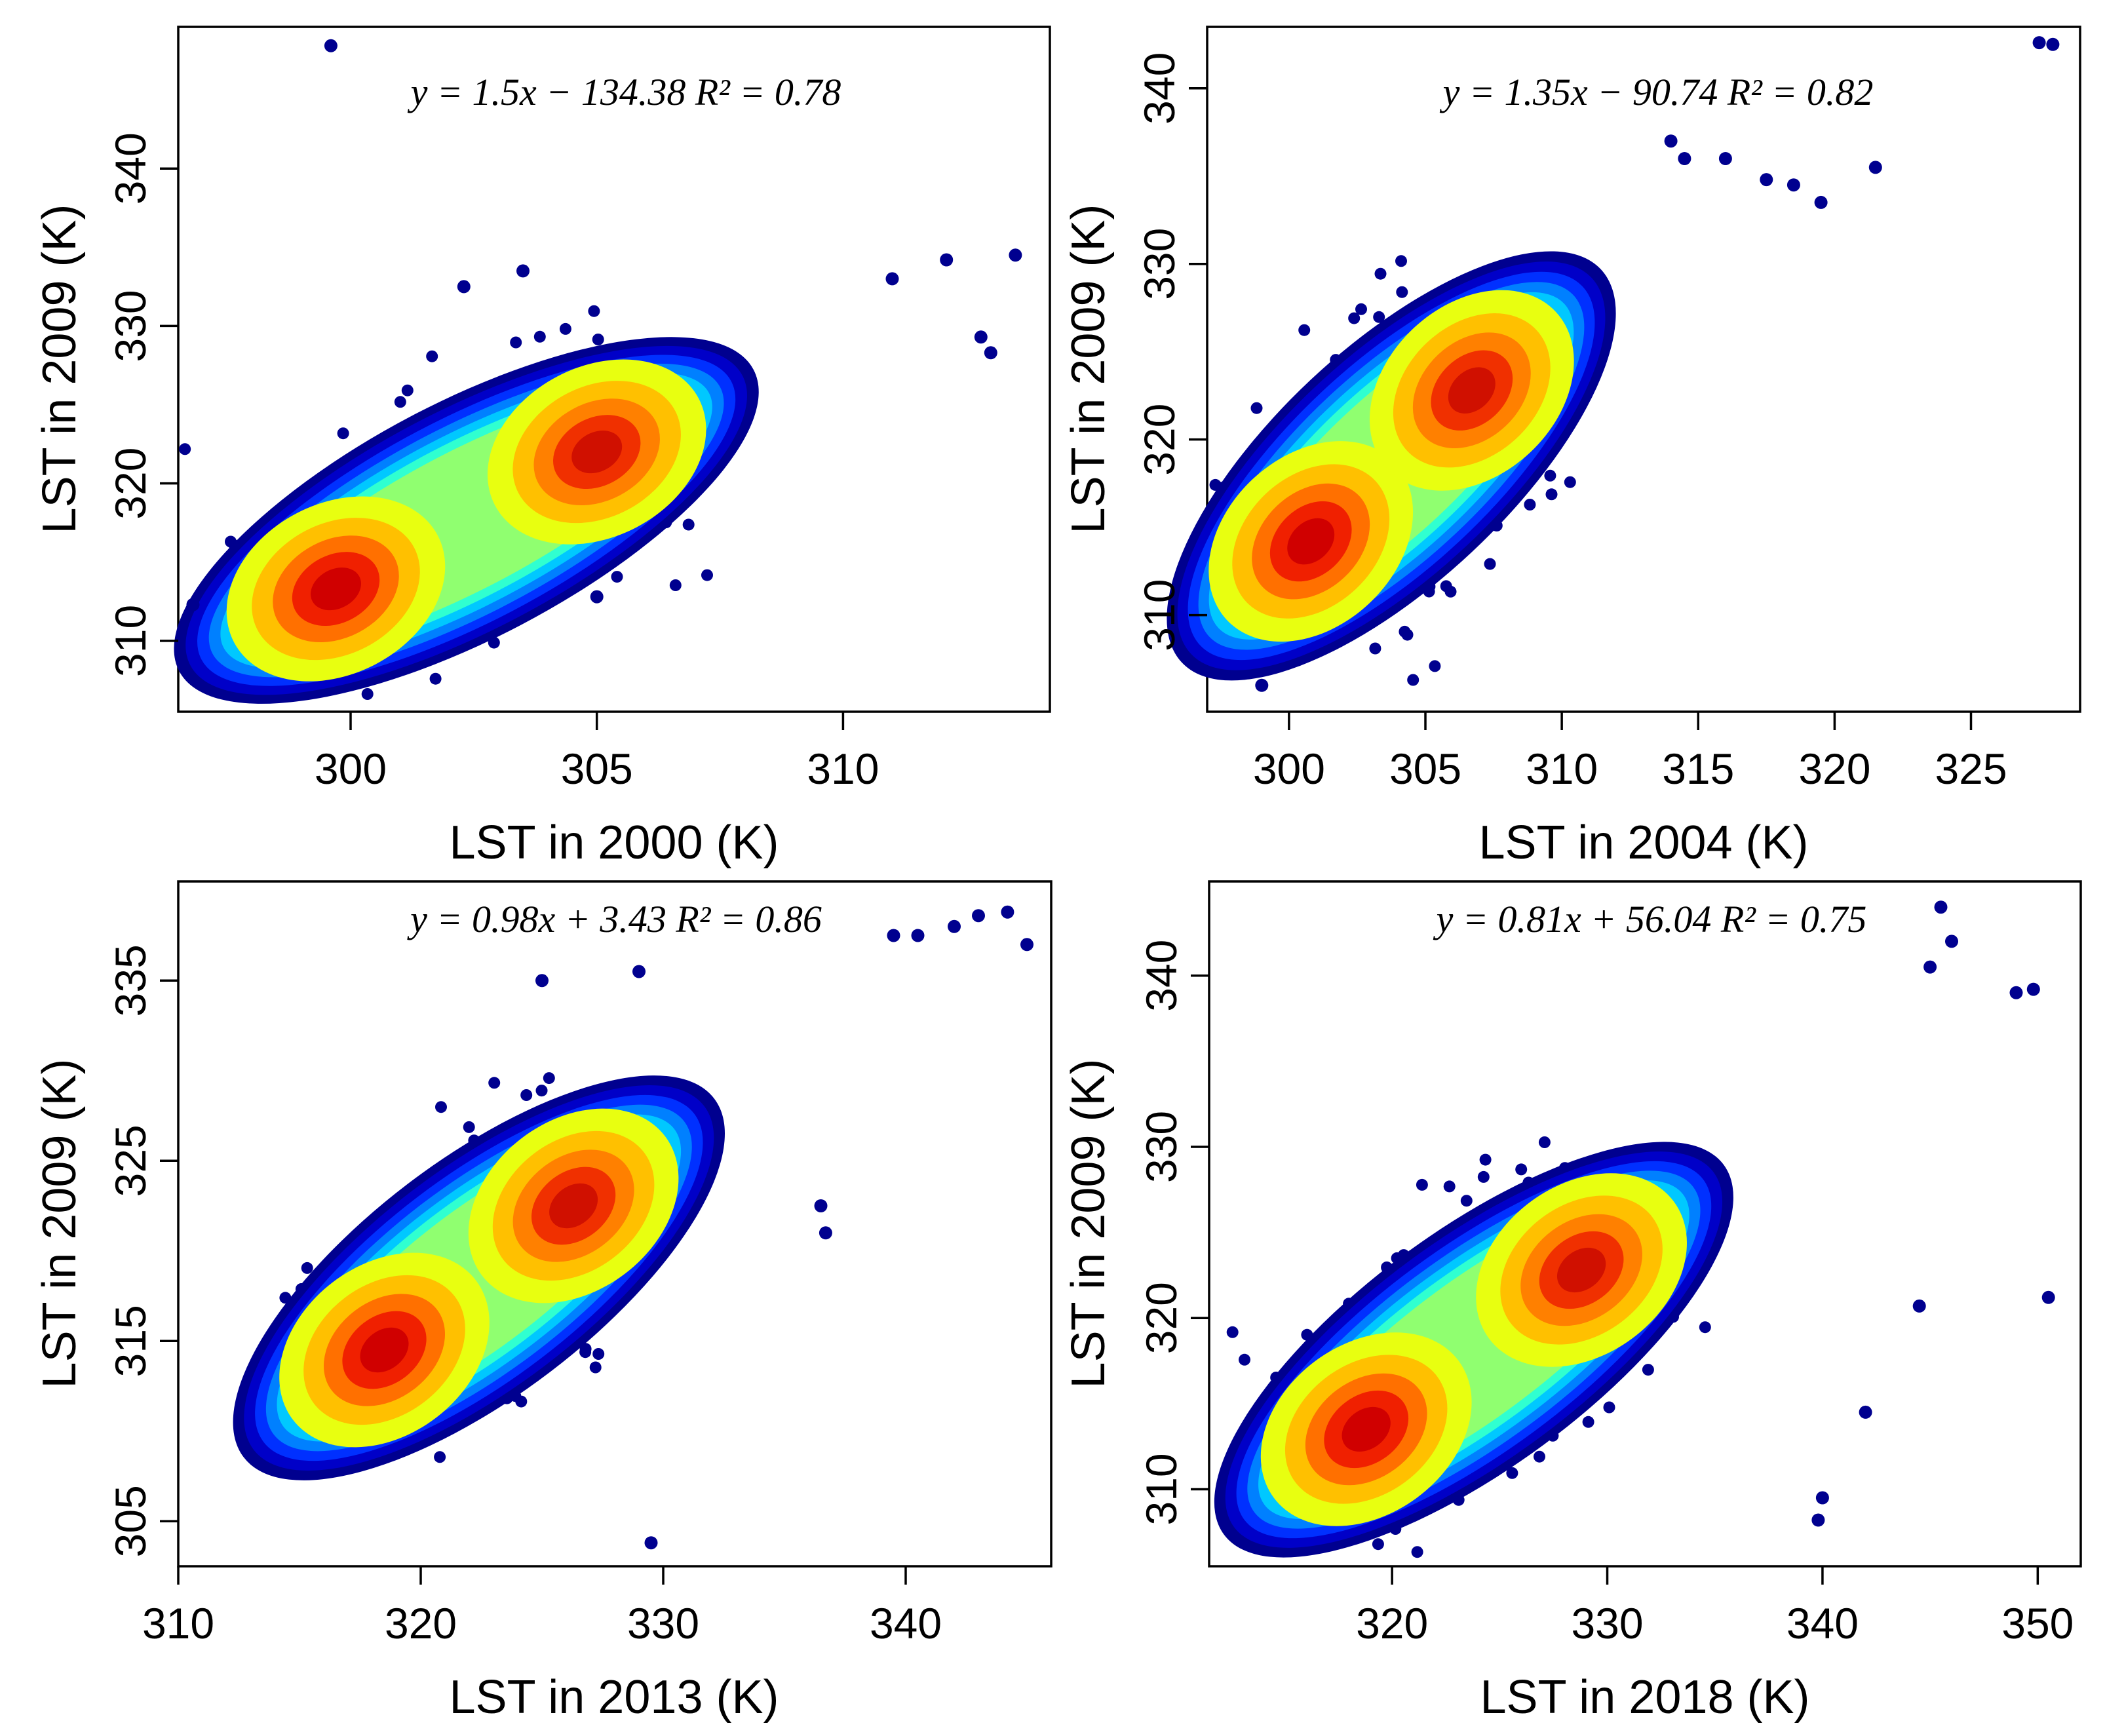 The height and width of the screenshot is (1736, 2105). What do you see at coordinates (1971, 768) in the screenshot?
I see `x-tick-label: 325` at bounding box center [1971, 768].